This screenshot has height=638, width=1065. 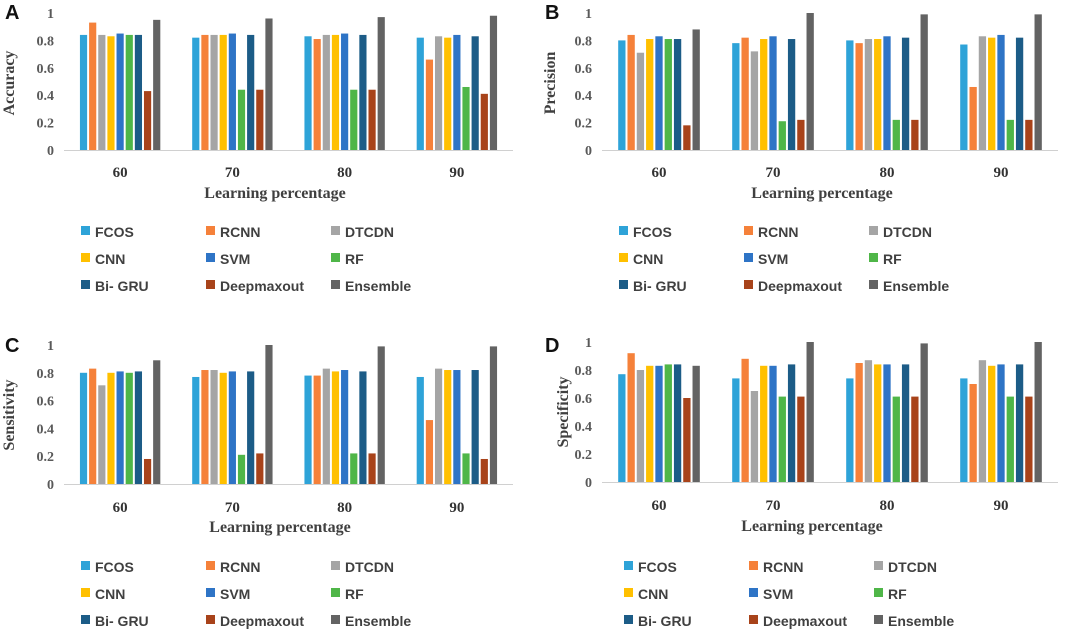 I want to click on legend-label: RCNN, so click(x=240, y=567).